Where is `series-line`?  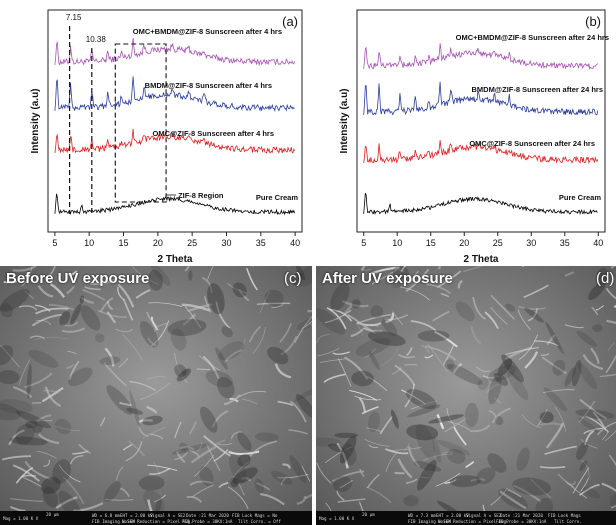
series-line is located at coordinates (174, 204).